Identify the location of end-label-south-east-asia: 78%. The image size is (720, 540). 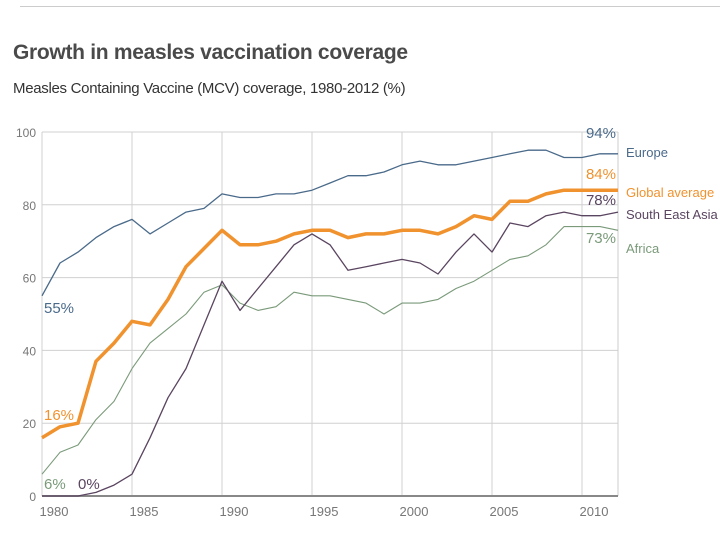
(601, 200).